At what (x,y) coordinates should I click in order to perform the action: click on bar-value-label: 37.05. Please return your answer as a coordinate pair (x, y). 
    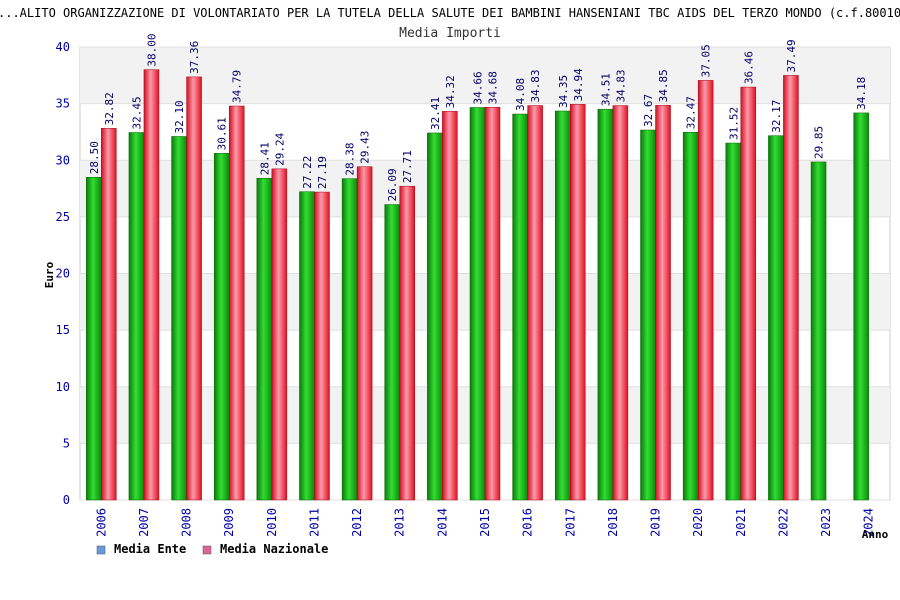
    Looking at the image, I should click on (706, 60).